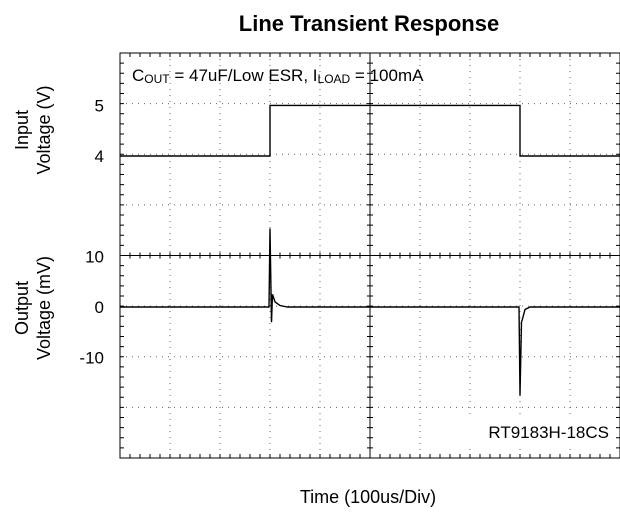  I want to click on y-tick-label-output: 10, so click(94, 256).